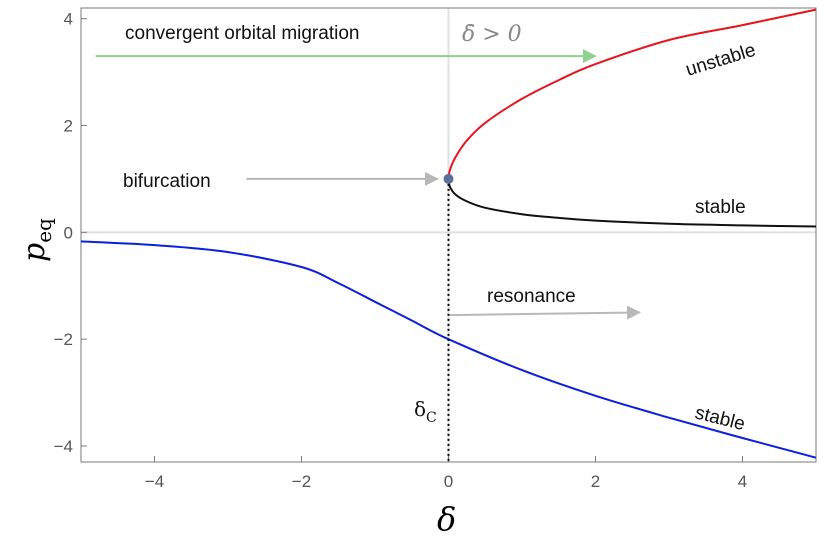 Image resolution: width=830 pixels, height=541 pixels. I want to click on unstable-label: unstable, so click(720, 60).